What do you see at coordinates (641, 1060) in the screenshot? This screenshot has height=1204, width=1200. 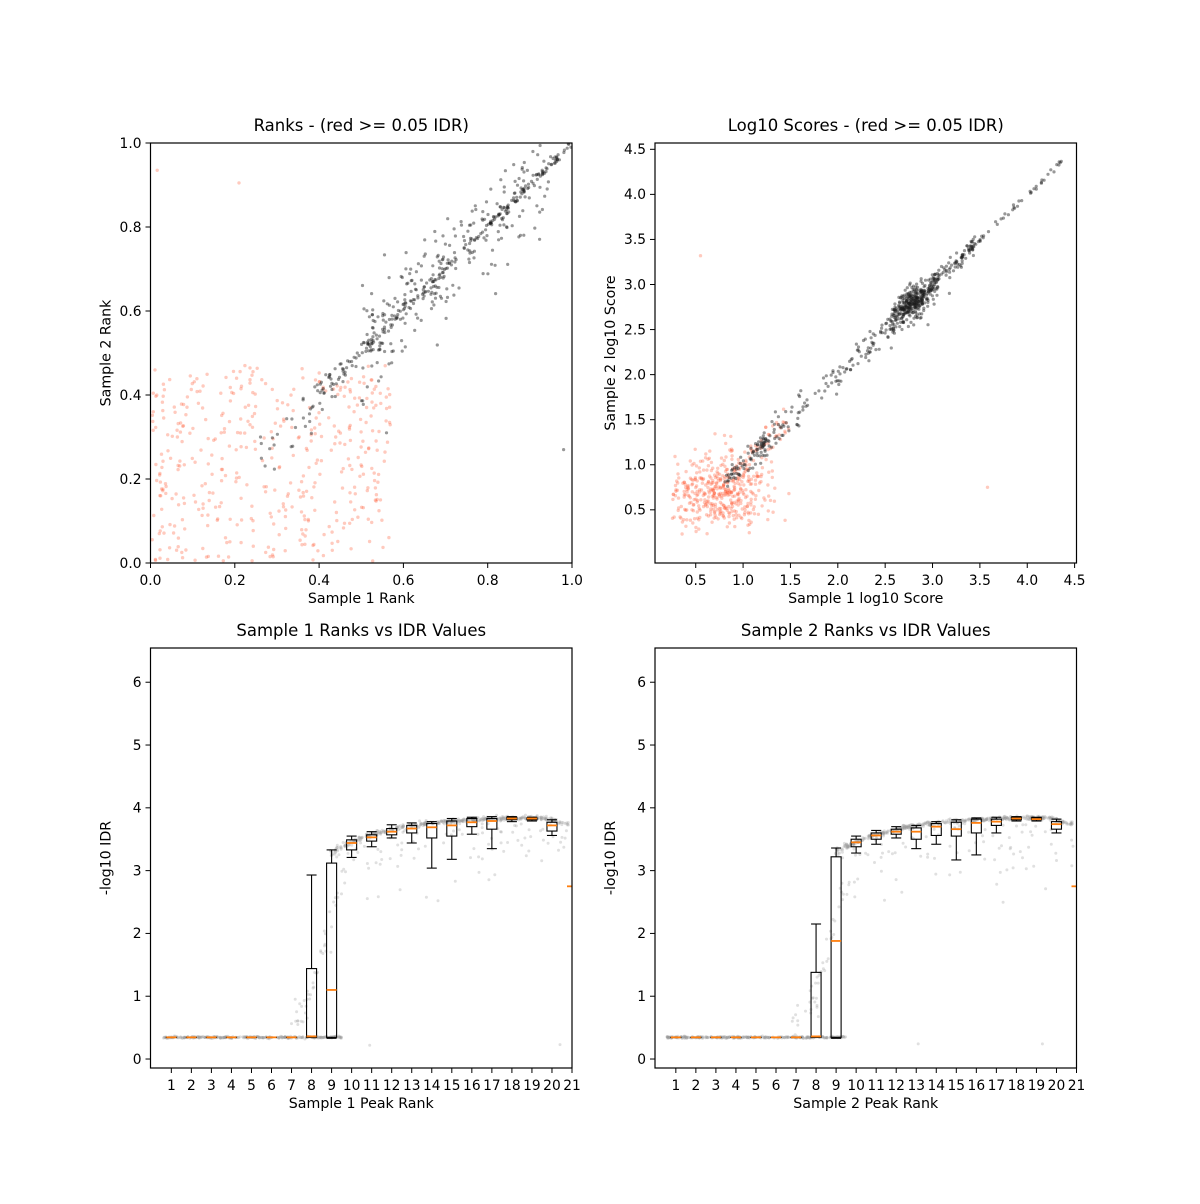 I see `y-tick-label: 0` at bounding box center [641, 1060].